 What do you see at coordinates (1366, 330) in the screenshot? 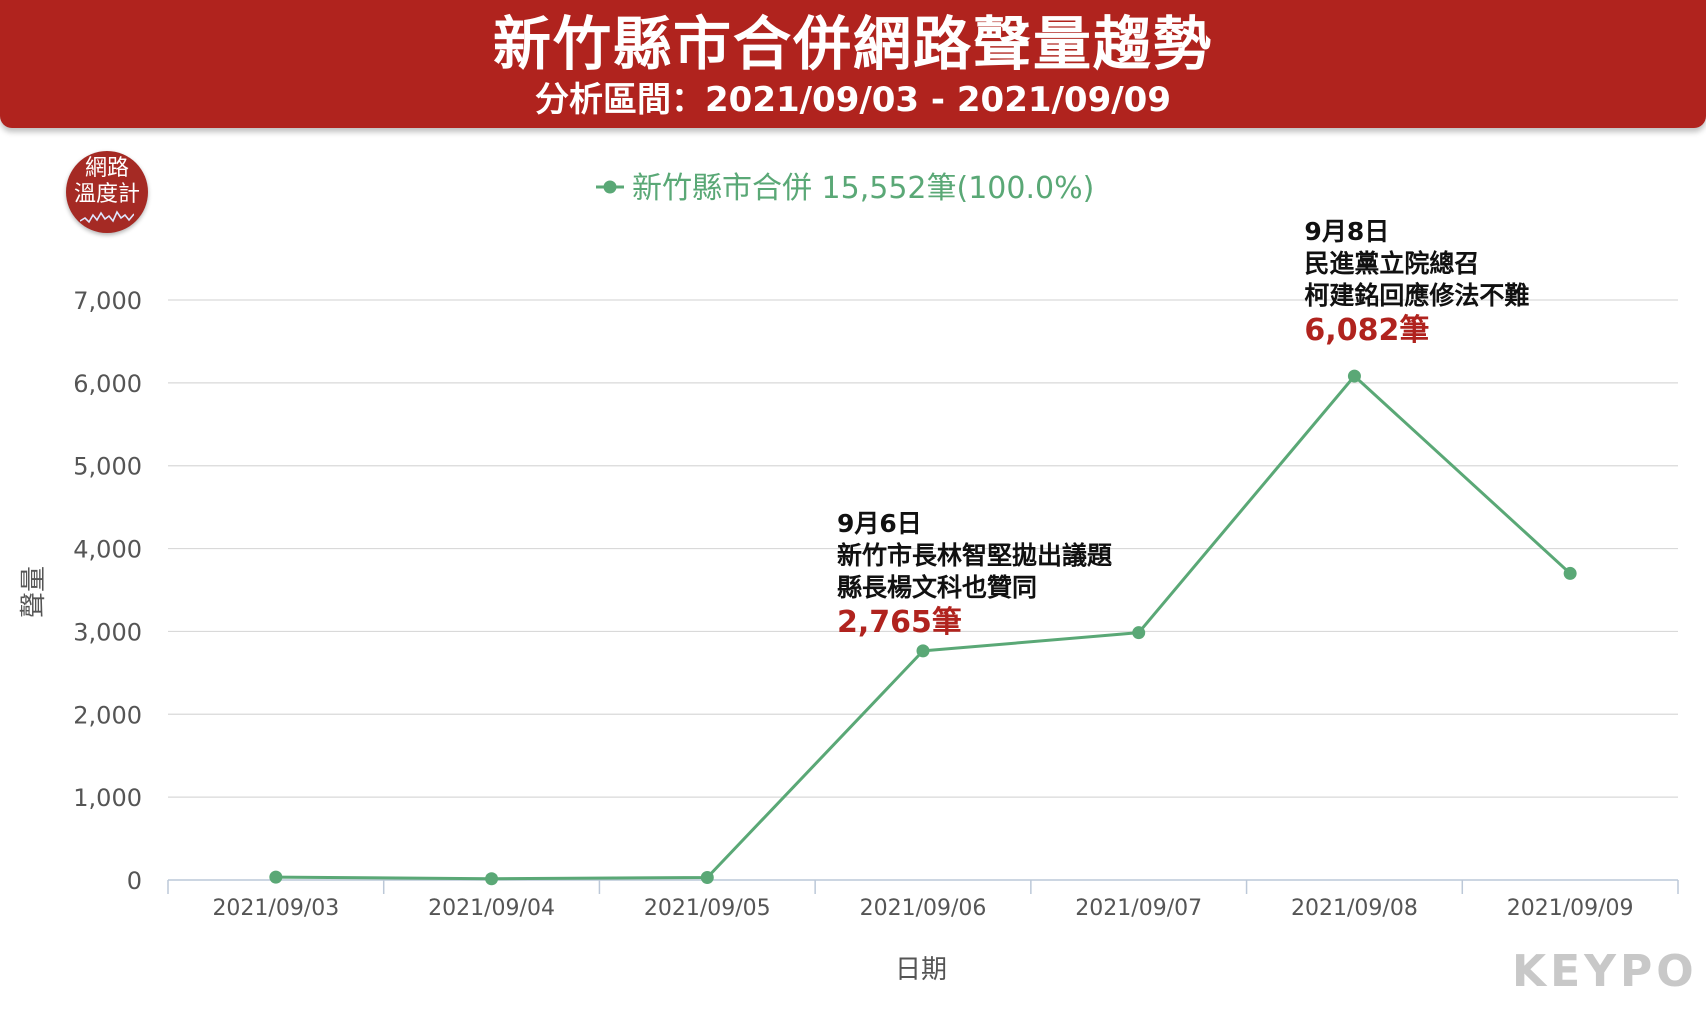
I see `annotation-value-label: 6,082筆` at bounding box center [1366, 330].